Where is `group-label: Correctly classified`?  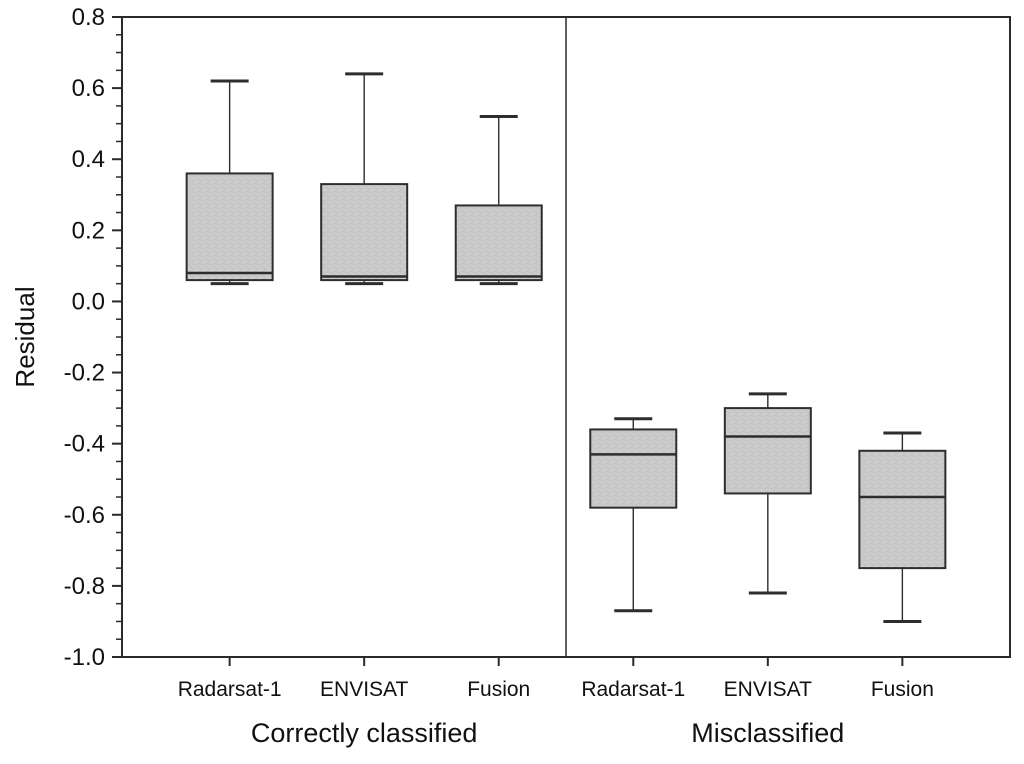 group-label: Correctly classified is located at coordinates (364, 733).